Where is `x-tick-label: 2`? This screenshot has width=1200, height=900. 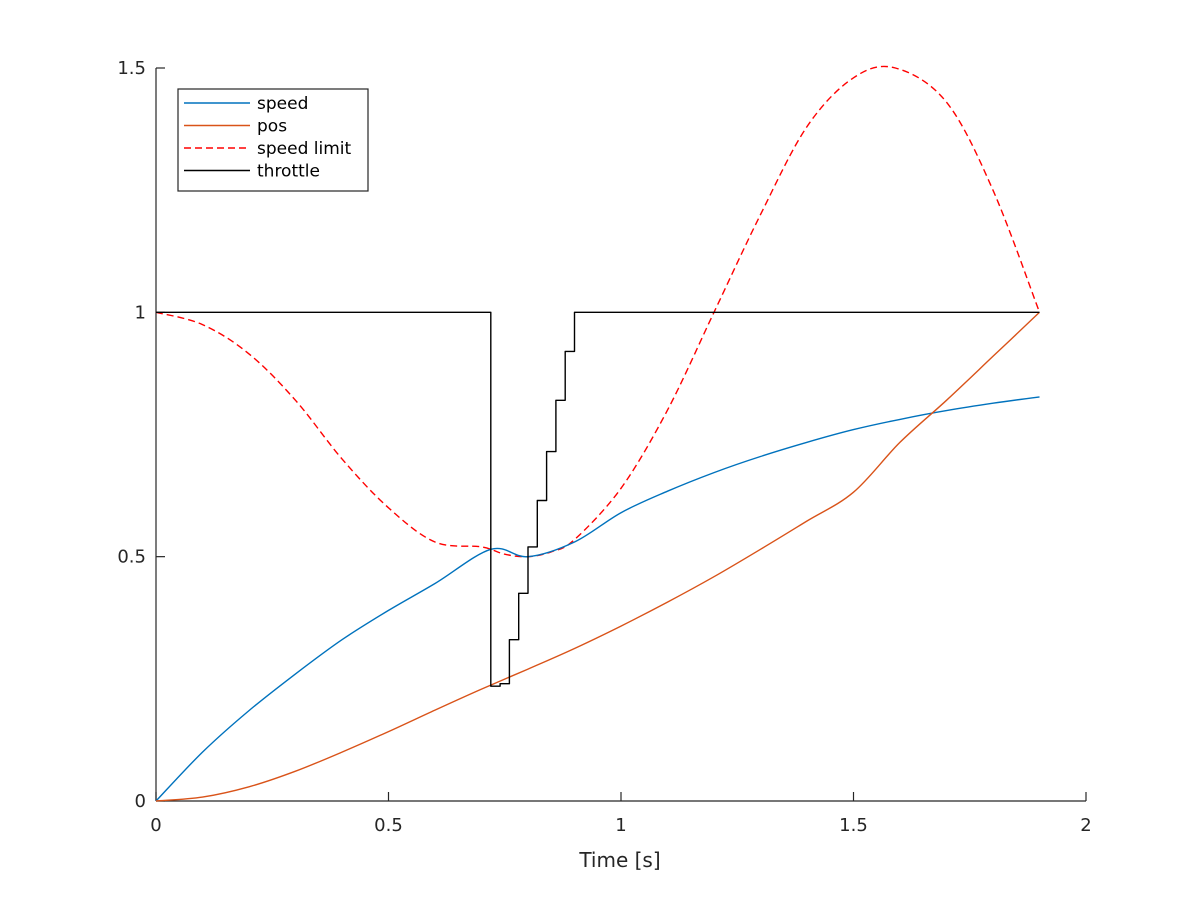 x-tick-label: 2 is located at coordinates (1085, 825).